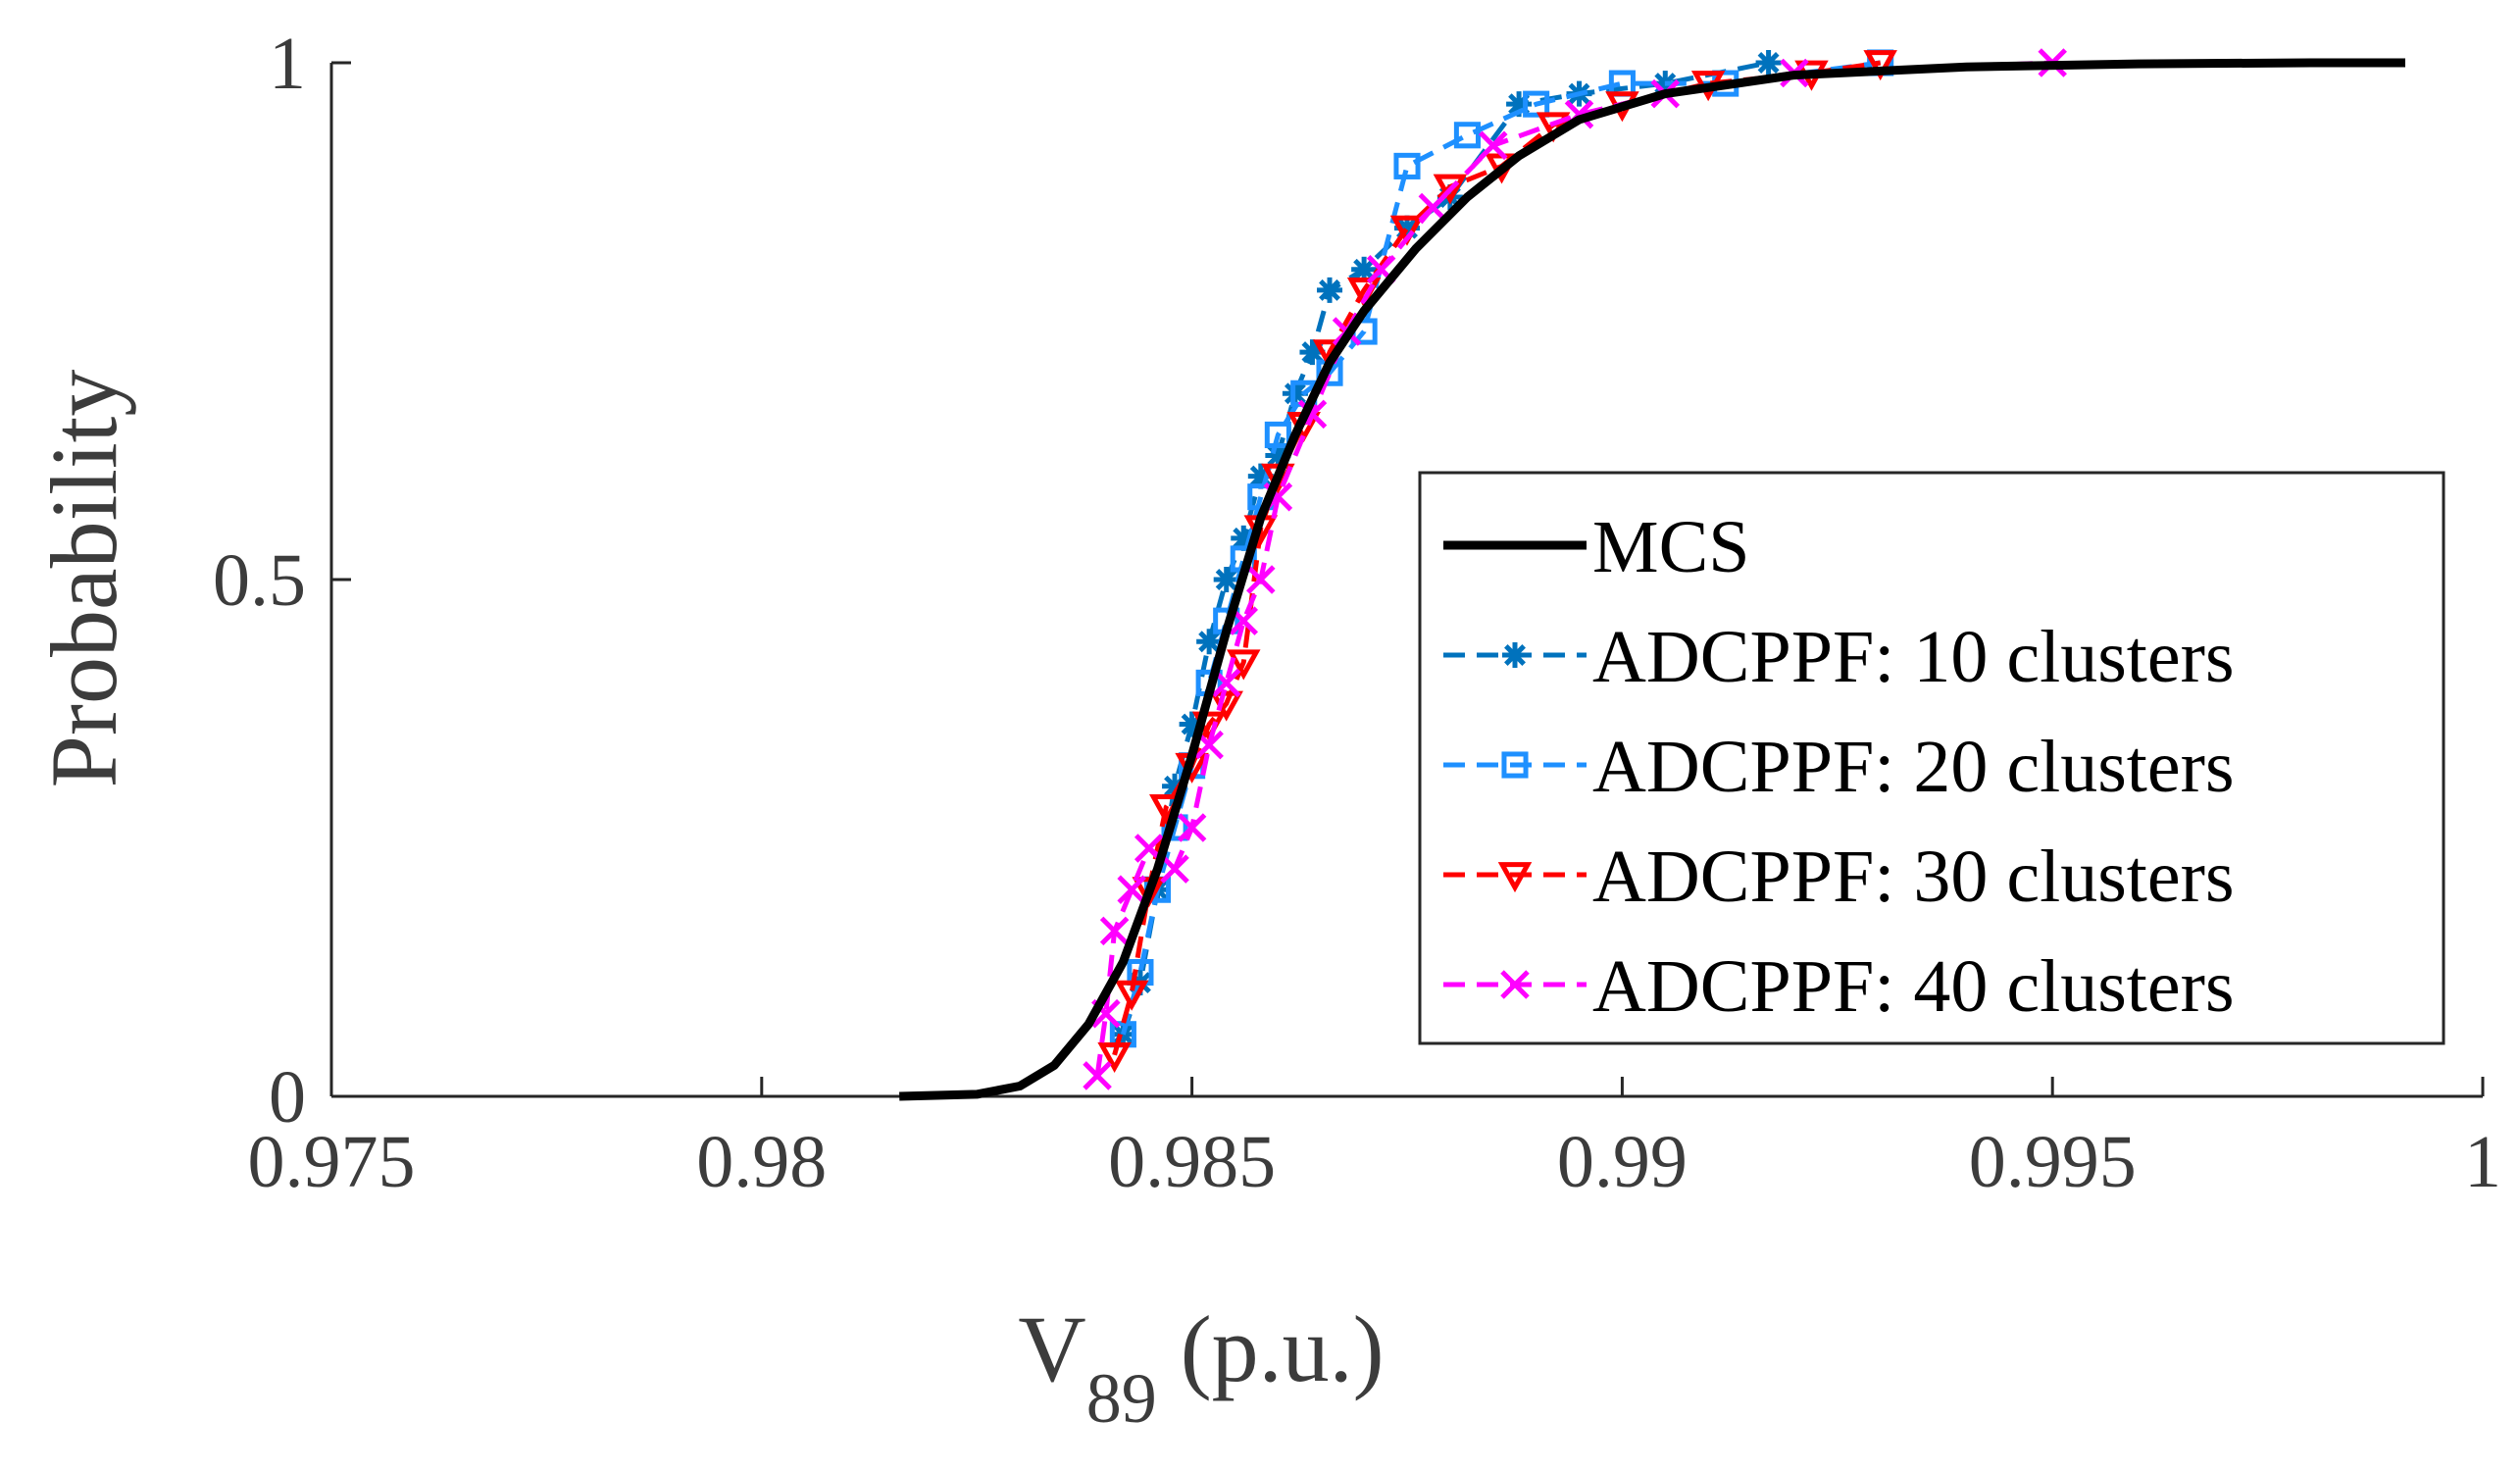 This screenshot has height=1469, width=2520. I want to click on legend-item: ADCPPF: 40 clusters, so click(1839, 986).